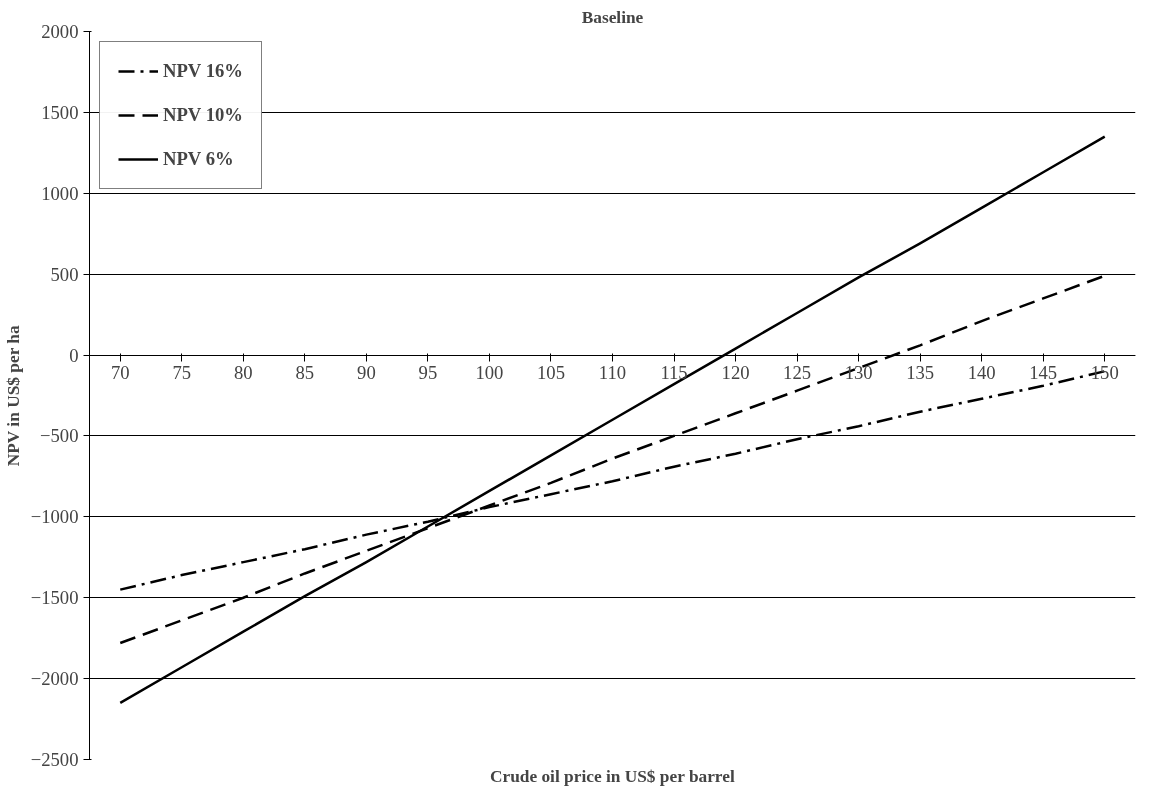 This screenshot has height=796, width=1152. I want to click on x-tick-label: 145, so click(1043, 373).